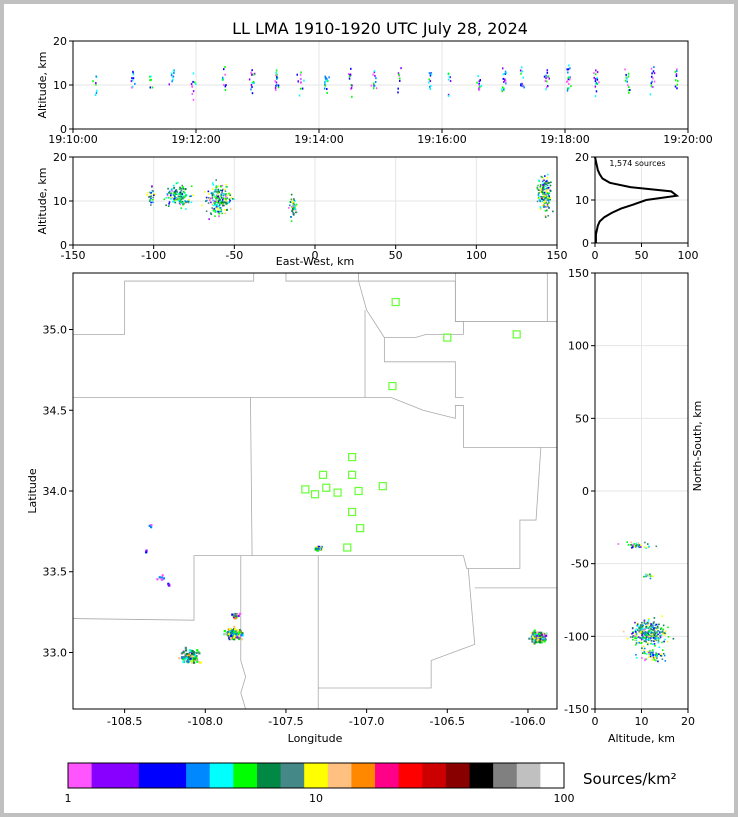 The height and width of the screenshot is (817, 738). Describe the element at coordinates (578, 346) in the screenshot. I see `ns-y-tick-label: 100` at that location.